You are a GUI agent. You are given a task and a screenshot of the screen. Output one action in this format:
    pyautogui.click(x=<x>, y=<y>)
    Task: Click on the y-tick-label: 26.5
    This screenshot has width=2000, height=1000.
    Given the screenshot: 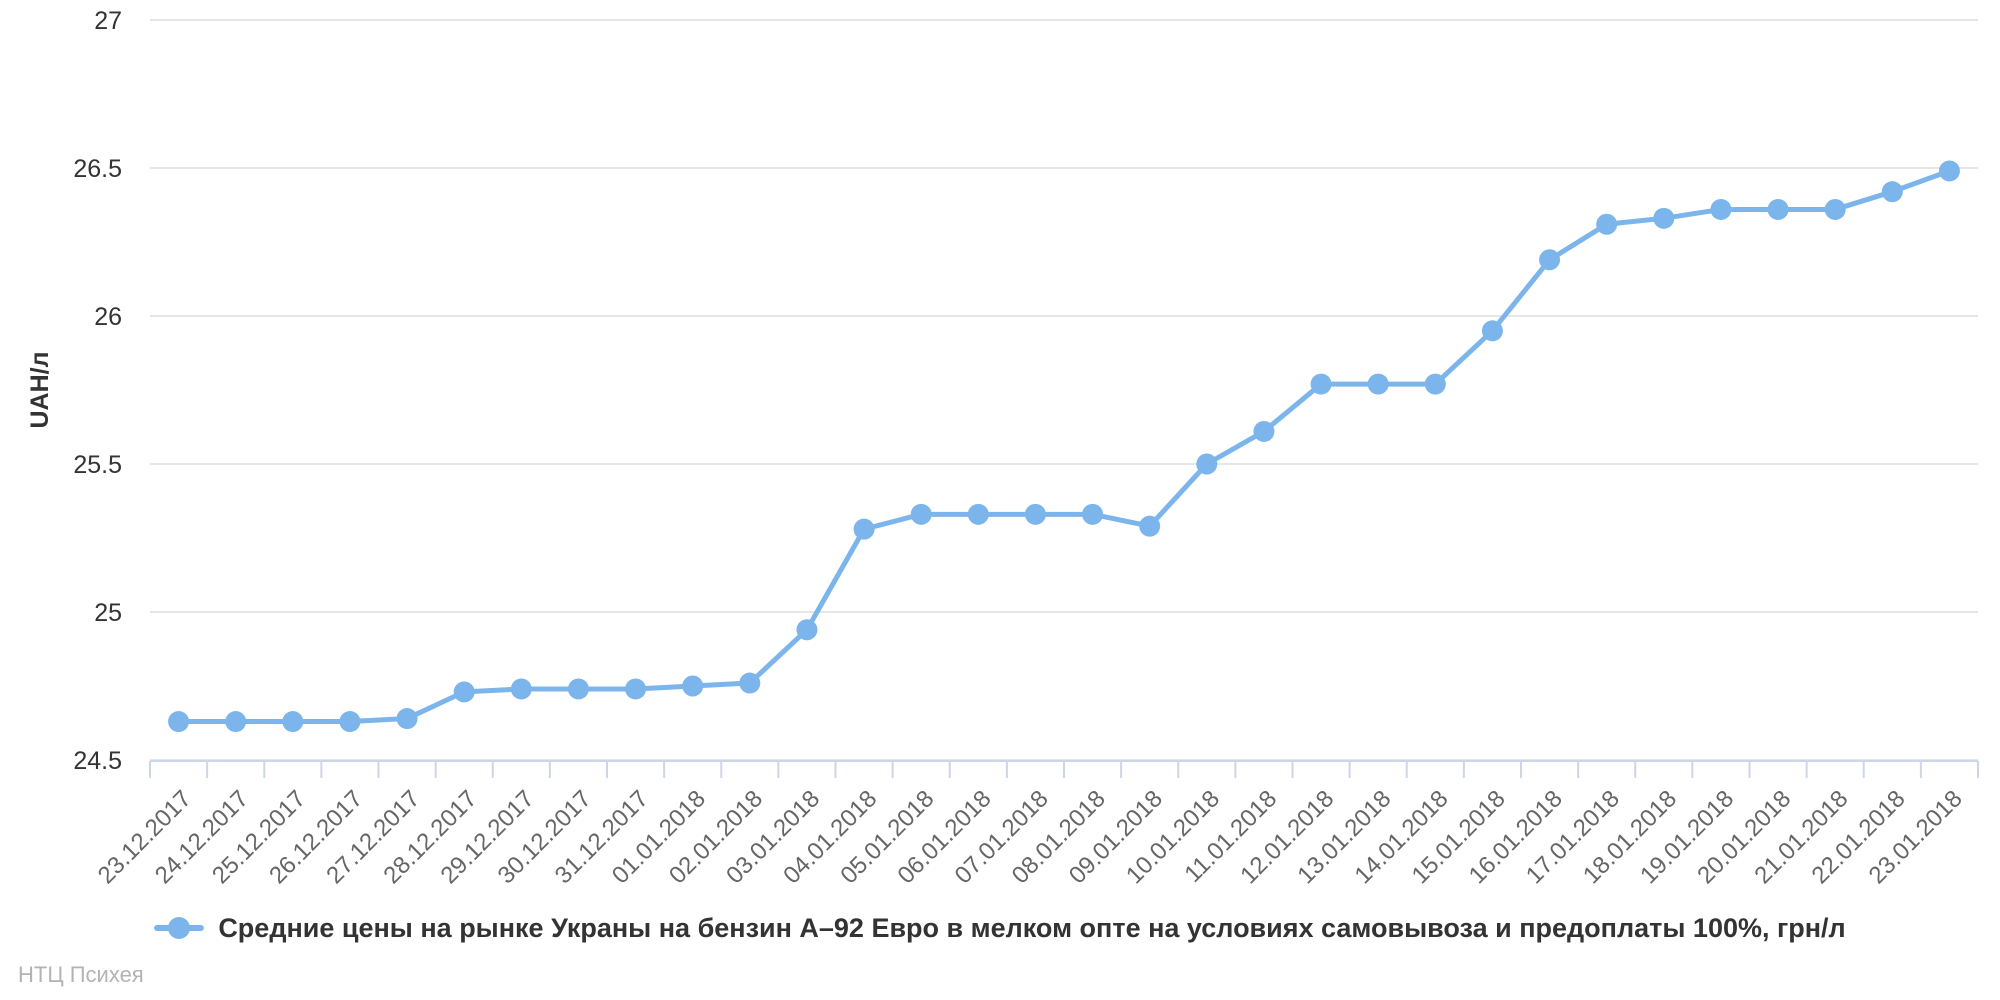 What is the action you would take?
    pyautogui.click(x=97, y=169)
    